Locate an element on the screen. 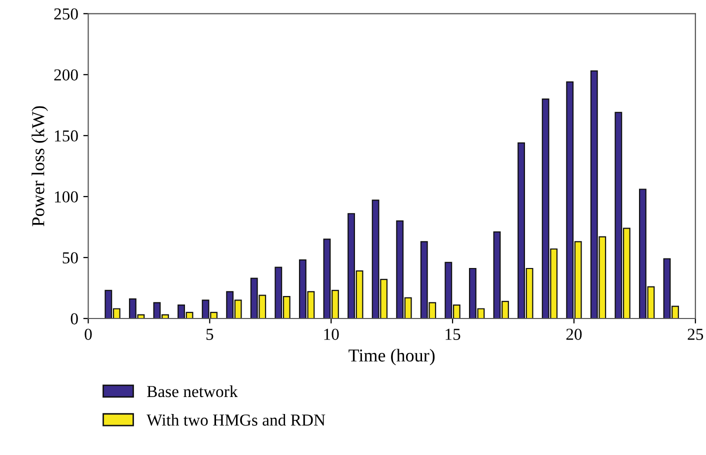 This screenshot has width=706, height=455. x-tick-label: 10 is located at coordinates (331, 334).